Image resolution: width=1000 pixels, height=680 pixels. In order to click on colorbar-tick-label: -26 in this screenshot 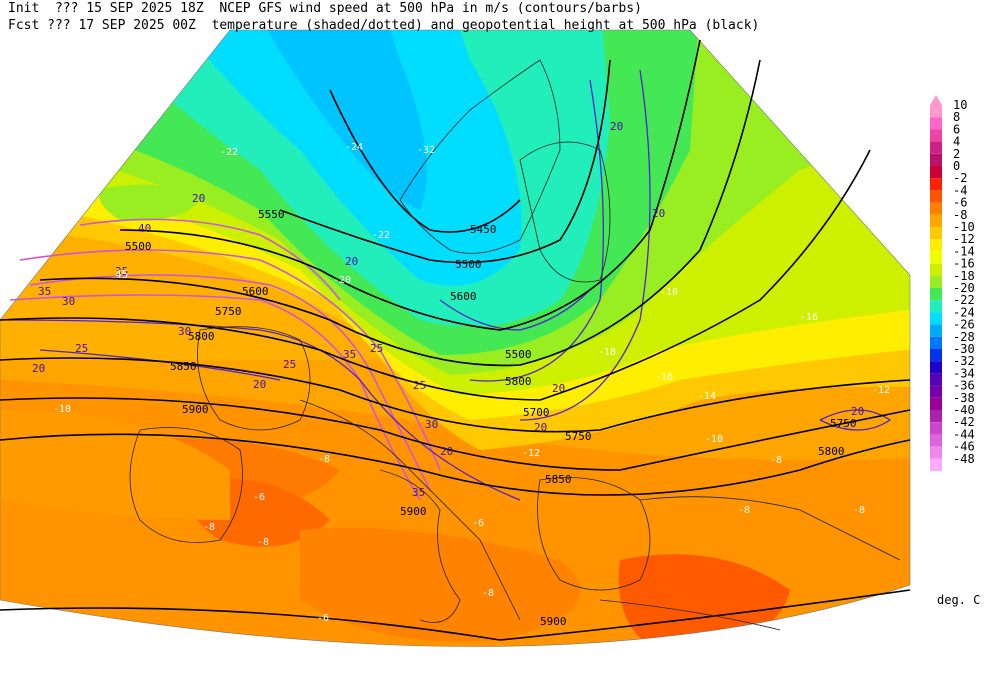, I will do `click(964, 325)`.